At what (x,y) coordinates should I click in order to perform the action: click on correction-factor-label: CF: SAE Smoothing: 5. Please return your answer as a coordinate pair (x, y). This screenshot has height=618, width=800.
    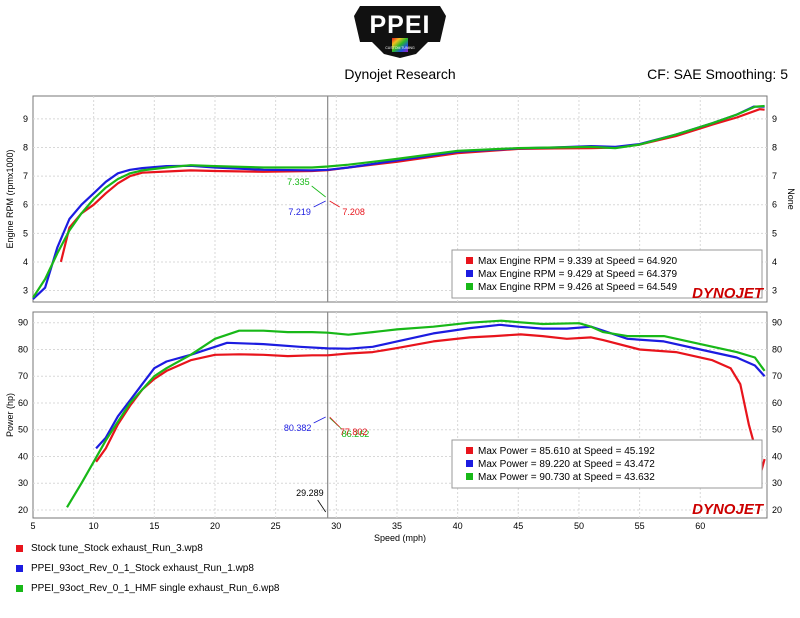
    Looking at the image, I should click on (717, 74).